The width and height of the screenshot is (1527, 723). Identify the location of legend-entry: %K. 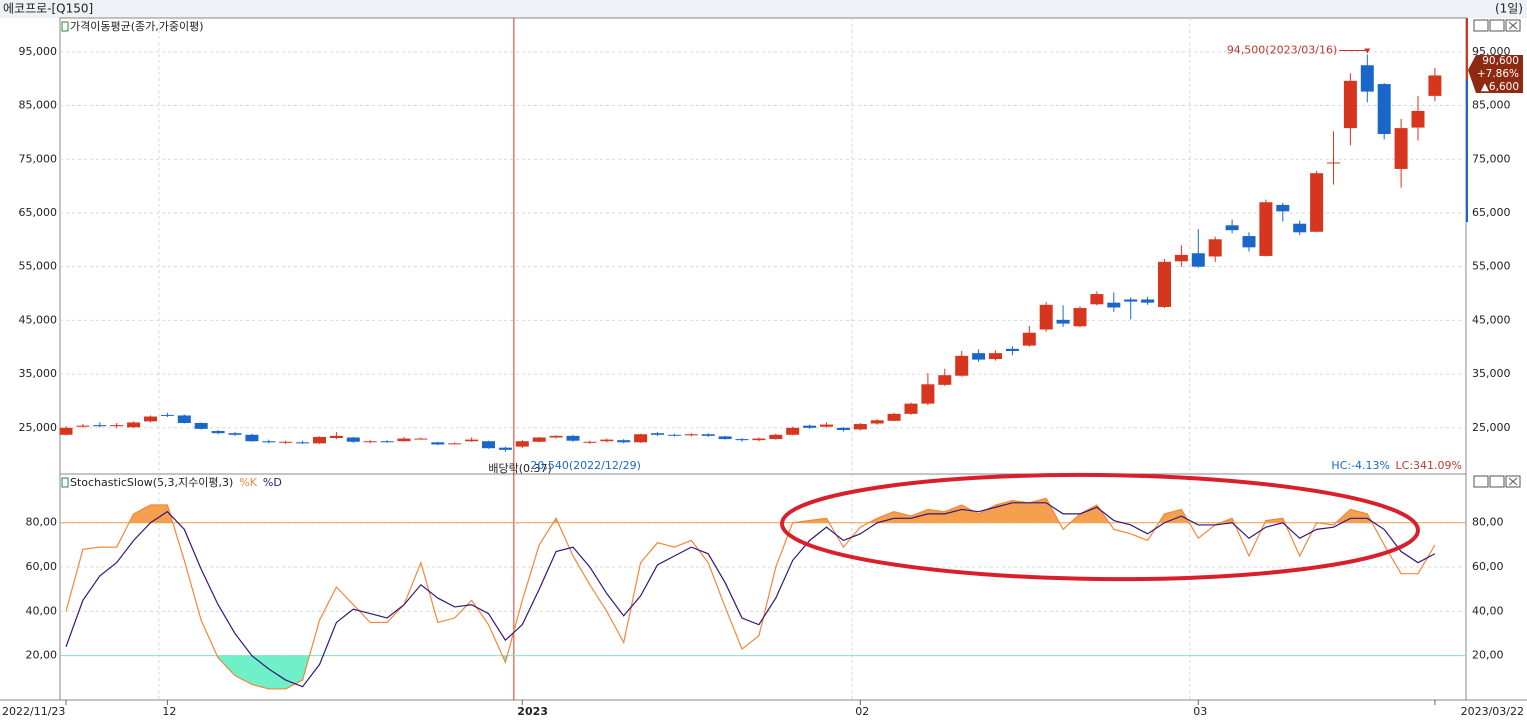
(248, 482).